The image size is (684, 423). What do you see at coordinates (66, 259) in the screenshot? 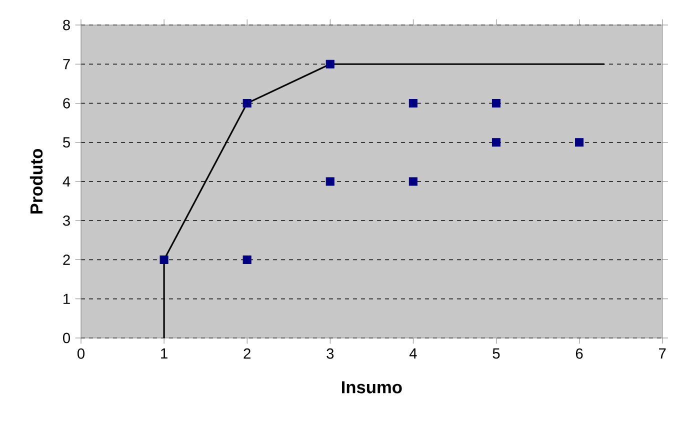
I see `y-tick-label: 2` at bounding box center [66, 259].